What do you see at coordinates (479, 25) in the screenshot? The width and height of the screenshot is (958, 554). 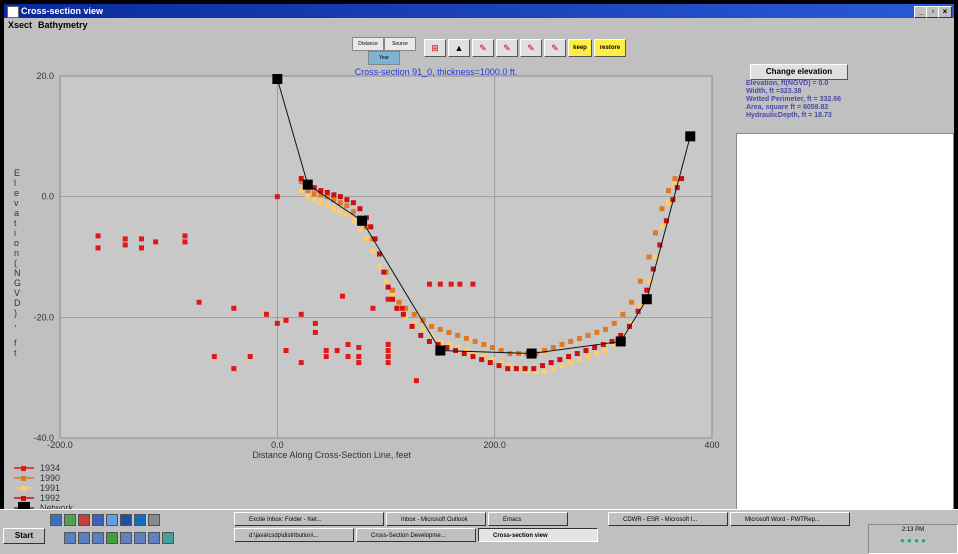 I see `menu-bar: Xsect Bathymetry` at bounding box center [479, 25].